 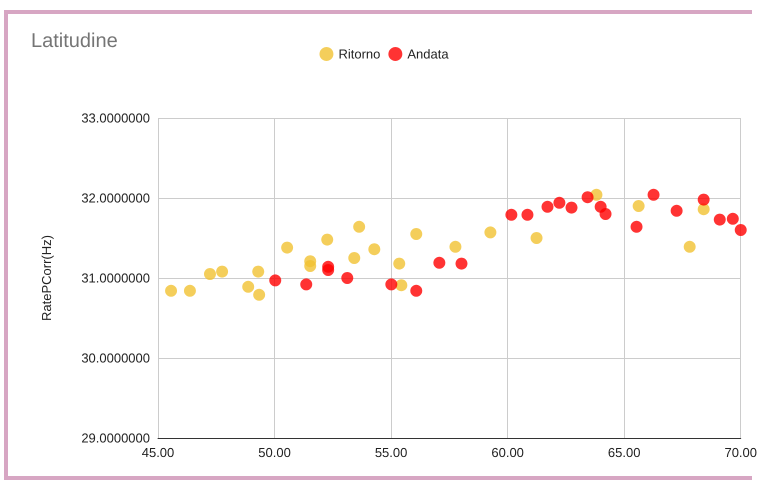 What do you see at coordinates (391, 452) in the screenshot?
I see `x-tick-label: 55.00` at bounding box center [391, 452].